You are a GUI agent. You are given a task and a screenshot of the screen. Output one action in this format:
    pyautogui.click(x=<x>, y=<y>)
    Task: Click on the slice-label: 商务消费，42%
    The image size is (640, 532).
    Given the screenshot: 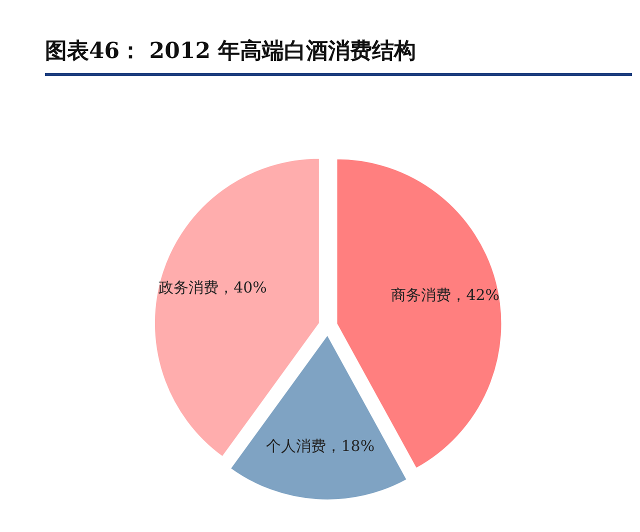 What is the action you would take?
    pyautogui.click(x=445, y=295)
    